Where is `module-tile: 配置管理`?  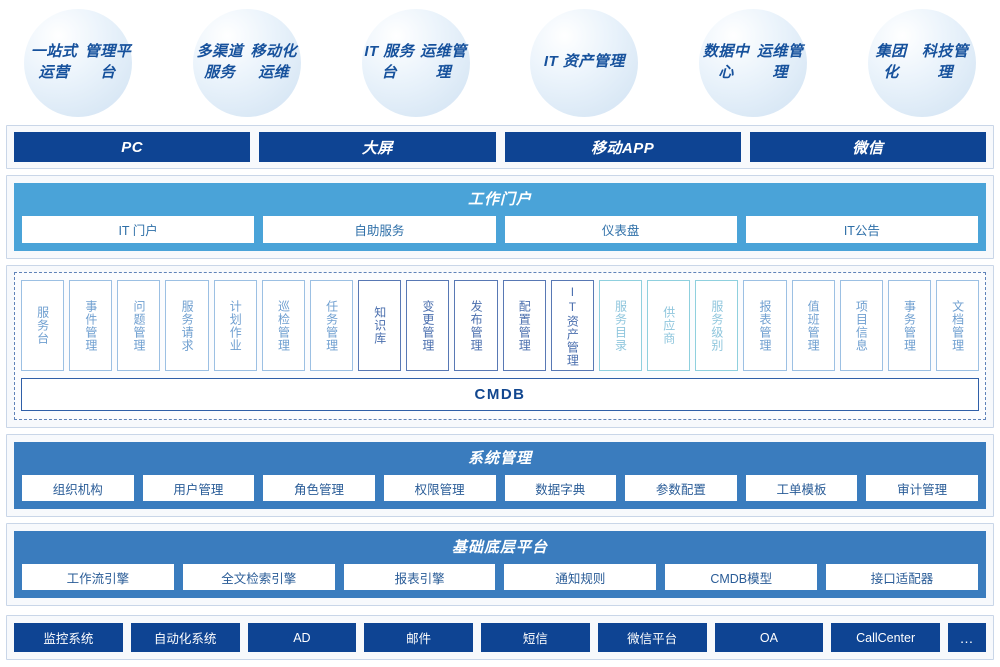
module-tile: 配置管理 is located at coordinates (524, 325).